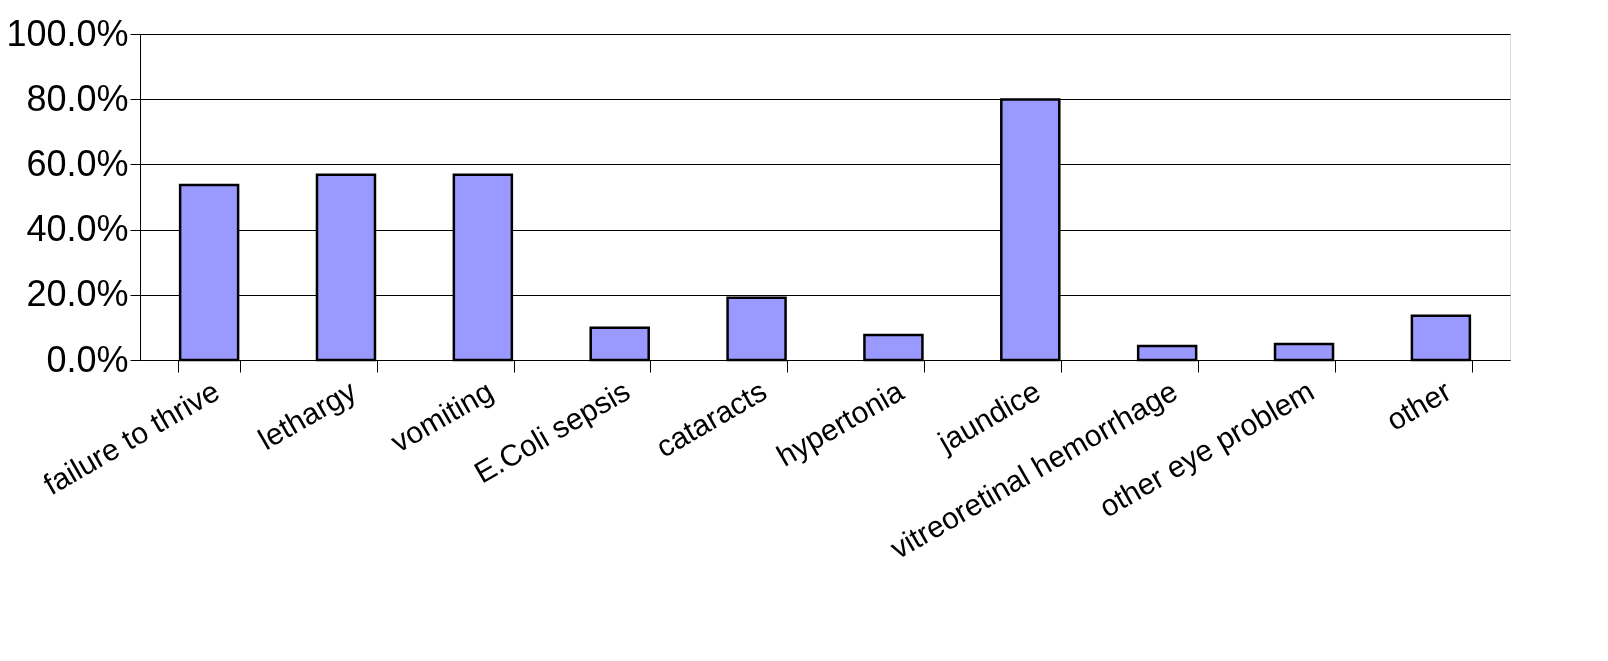 Image resolution: width=1608 pixels, height=661 pixels. What do you see at coordinates (77, 98) in the screenshot?
I see `y-tick-label: 80.0%` at bounding box center [77, 98].